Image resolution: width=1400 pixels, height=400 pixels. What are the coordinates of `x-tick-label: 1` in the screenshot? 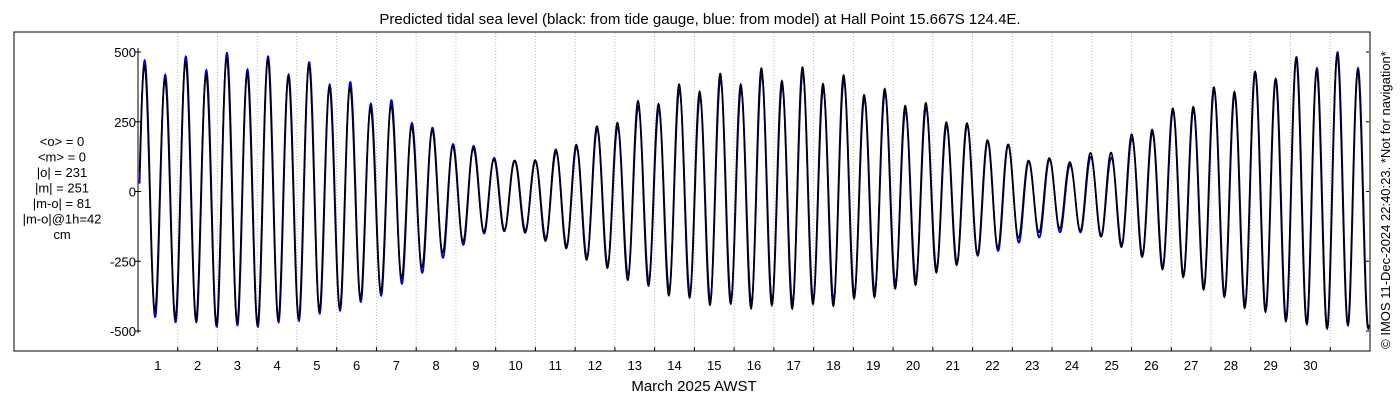 It's located at (157, 365).